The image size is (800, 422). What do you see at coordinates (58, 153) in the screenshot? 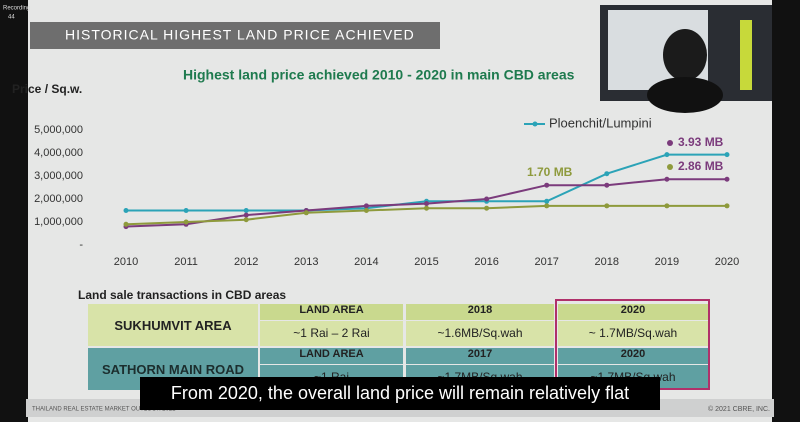
I see `y-tick-label: 4,000,000` at bounding box center [58, 153].